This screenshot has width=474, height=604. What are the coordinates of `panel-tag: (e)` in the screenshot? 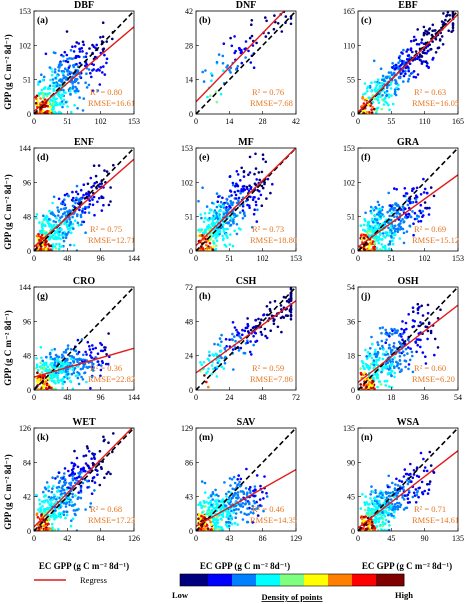 It's located at (204, 157).